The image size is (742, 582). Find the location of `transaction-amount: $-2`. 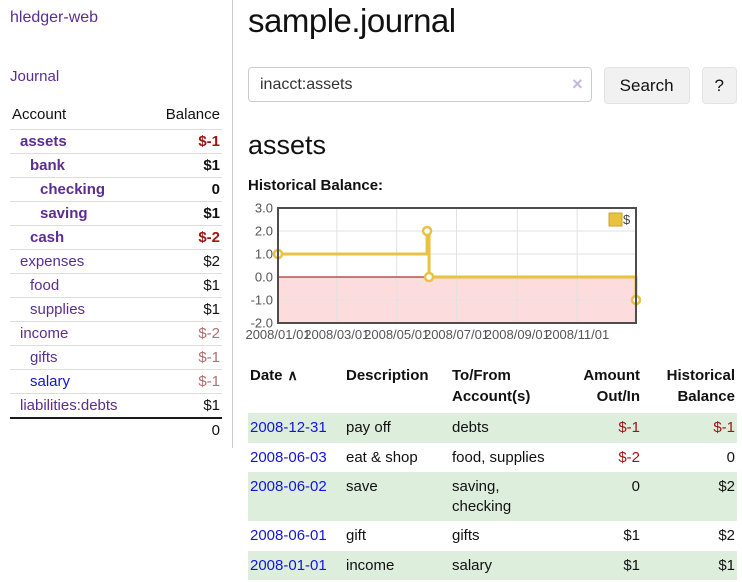

transaction-amount: $-2 is located at coordinates (629, 457).